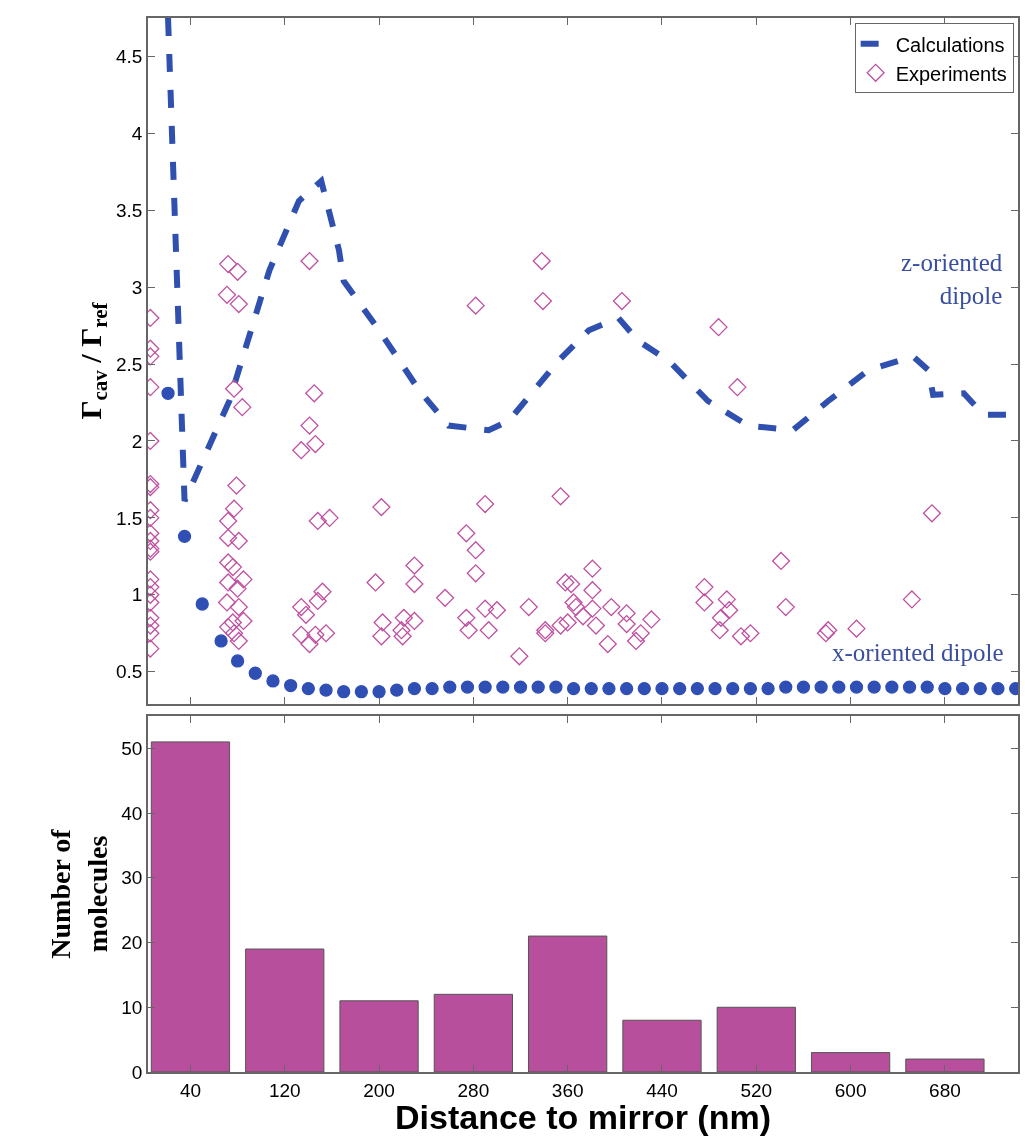  What do you see at coordinates (945, 1090) in the screenshot?
I see `x-tick-label: 680` at bounding box center [945, 1090].